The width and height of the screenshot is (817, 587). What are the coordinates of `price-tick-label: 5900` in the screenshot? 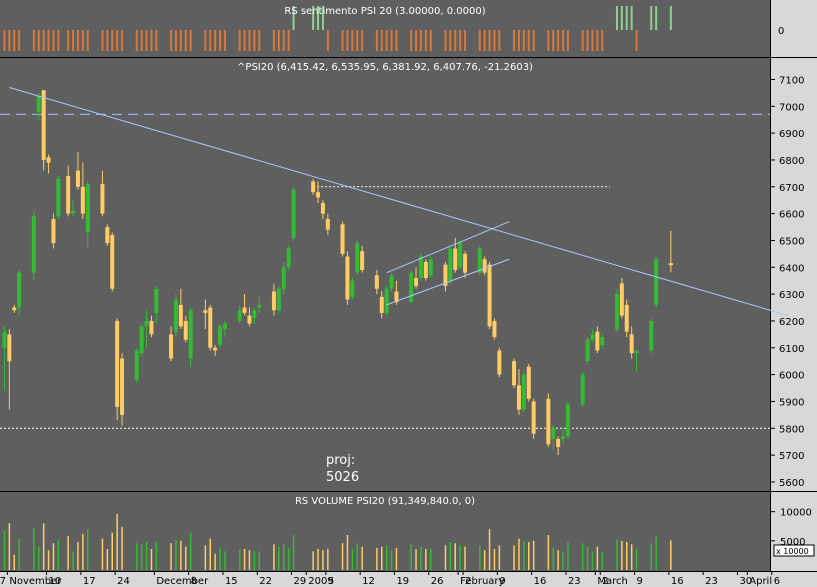 It's located at (791, 402).